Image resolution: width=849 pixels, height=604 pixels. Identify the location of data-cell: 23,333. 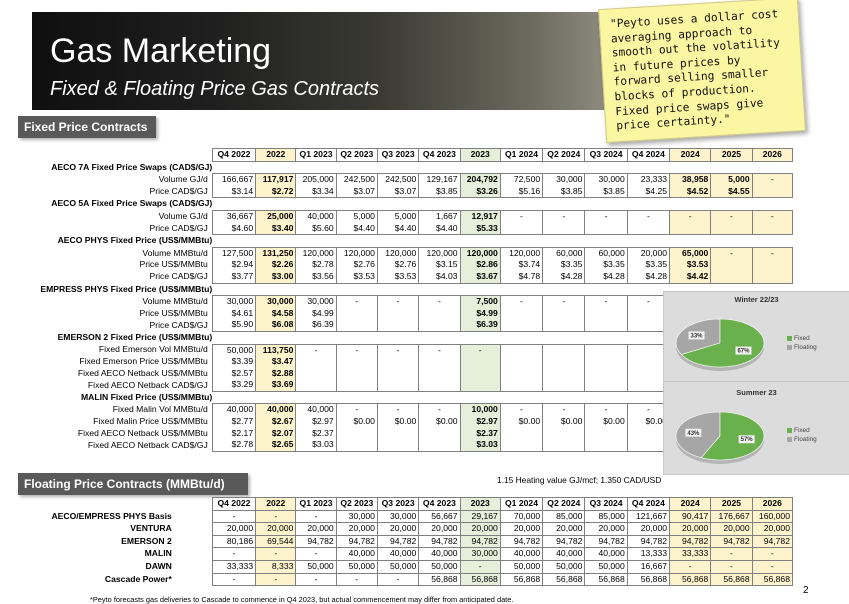
(648, 179).